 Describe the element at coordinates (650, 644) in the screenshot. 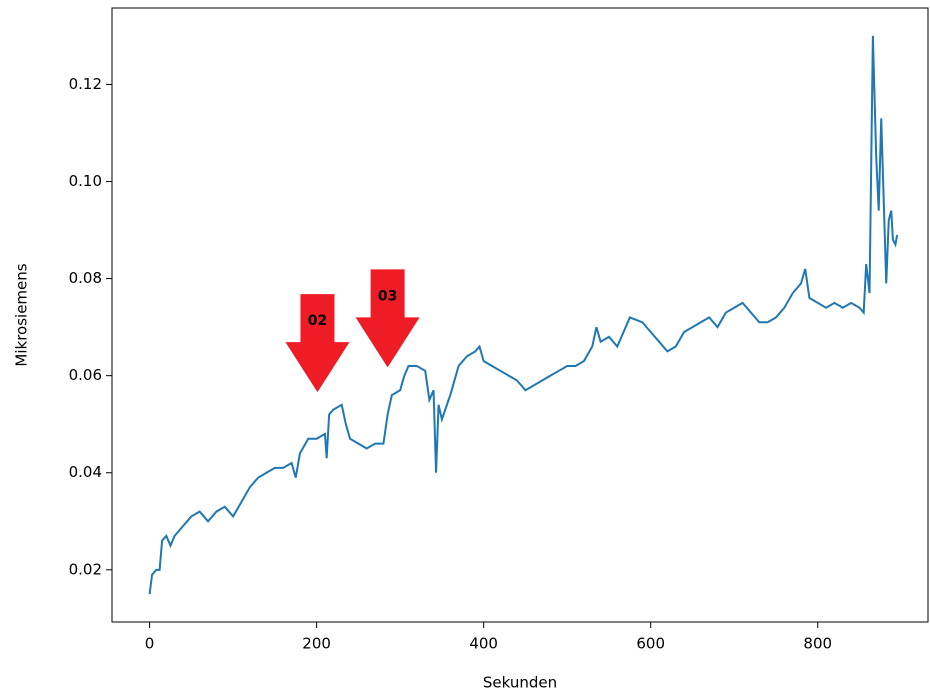

I see `x-tick-label: 600` at that location.